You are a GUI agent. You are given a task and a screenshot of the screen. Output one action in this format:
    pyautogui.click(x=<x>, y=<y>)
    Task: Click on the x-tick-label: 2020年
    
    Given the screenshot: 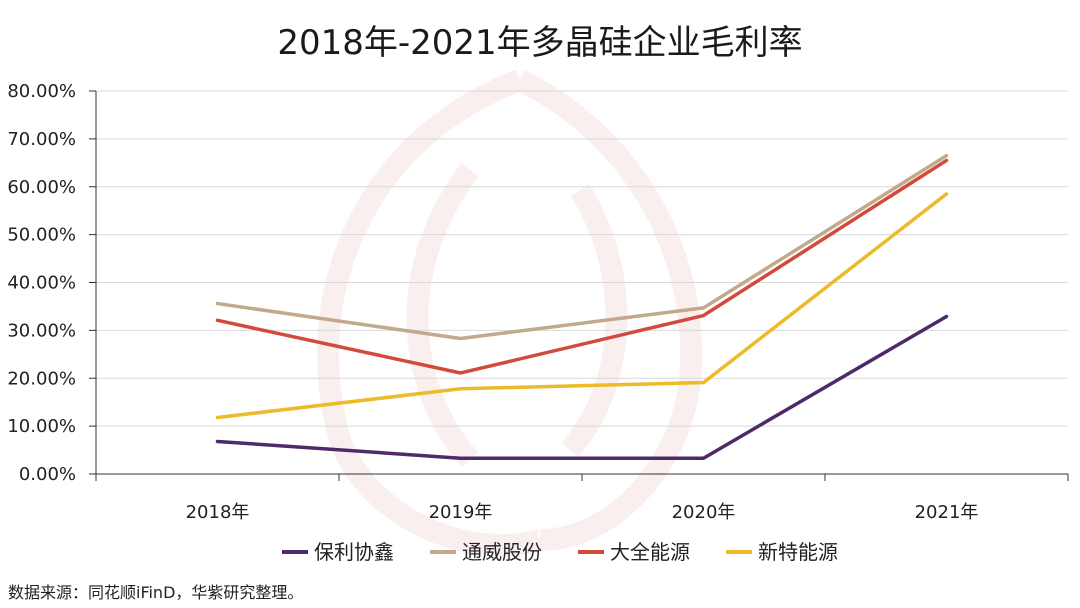 What is the action you would take?
    pyautogui.click(x=704, y=512)
    